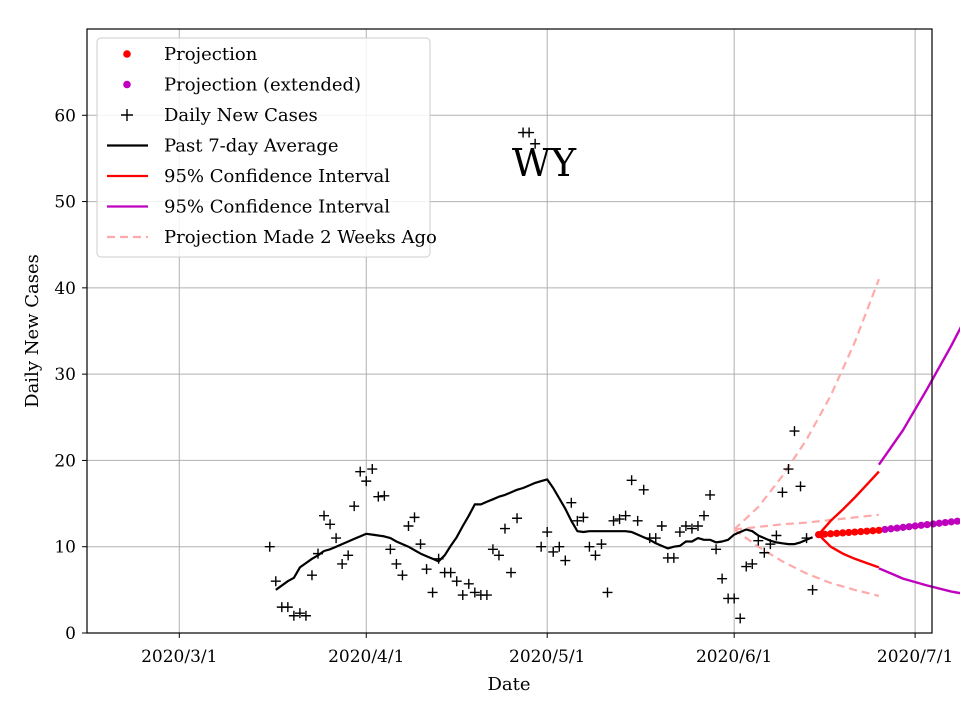 Image resolution: width=960 pixels, height=720 pixels. Describe the element at coordinates (262, 85) in the screenshot. I see `legend-label: Projection (extended)` at that location.